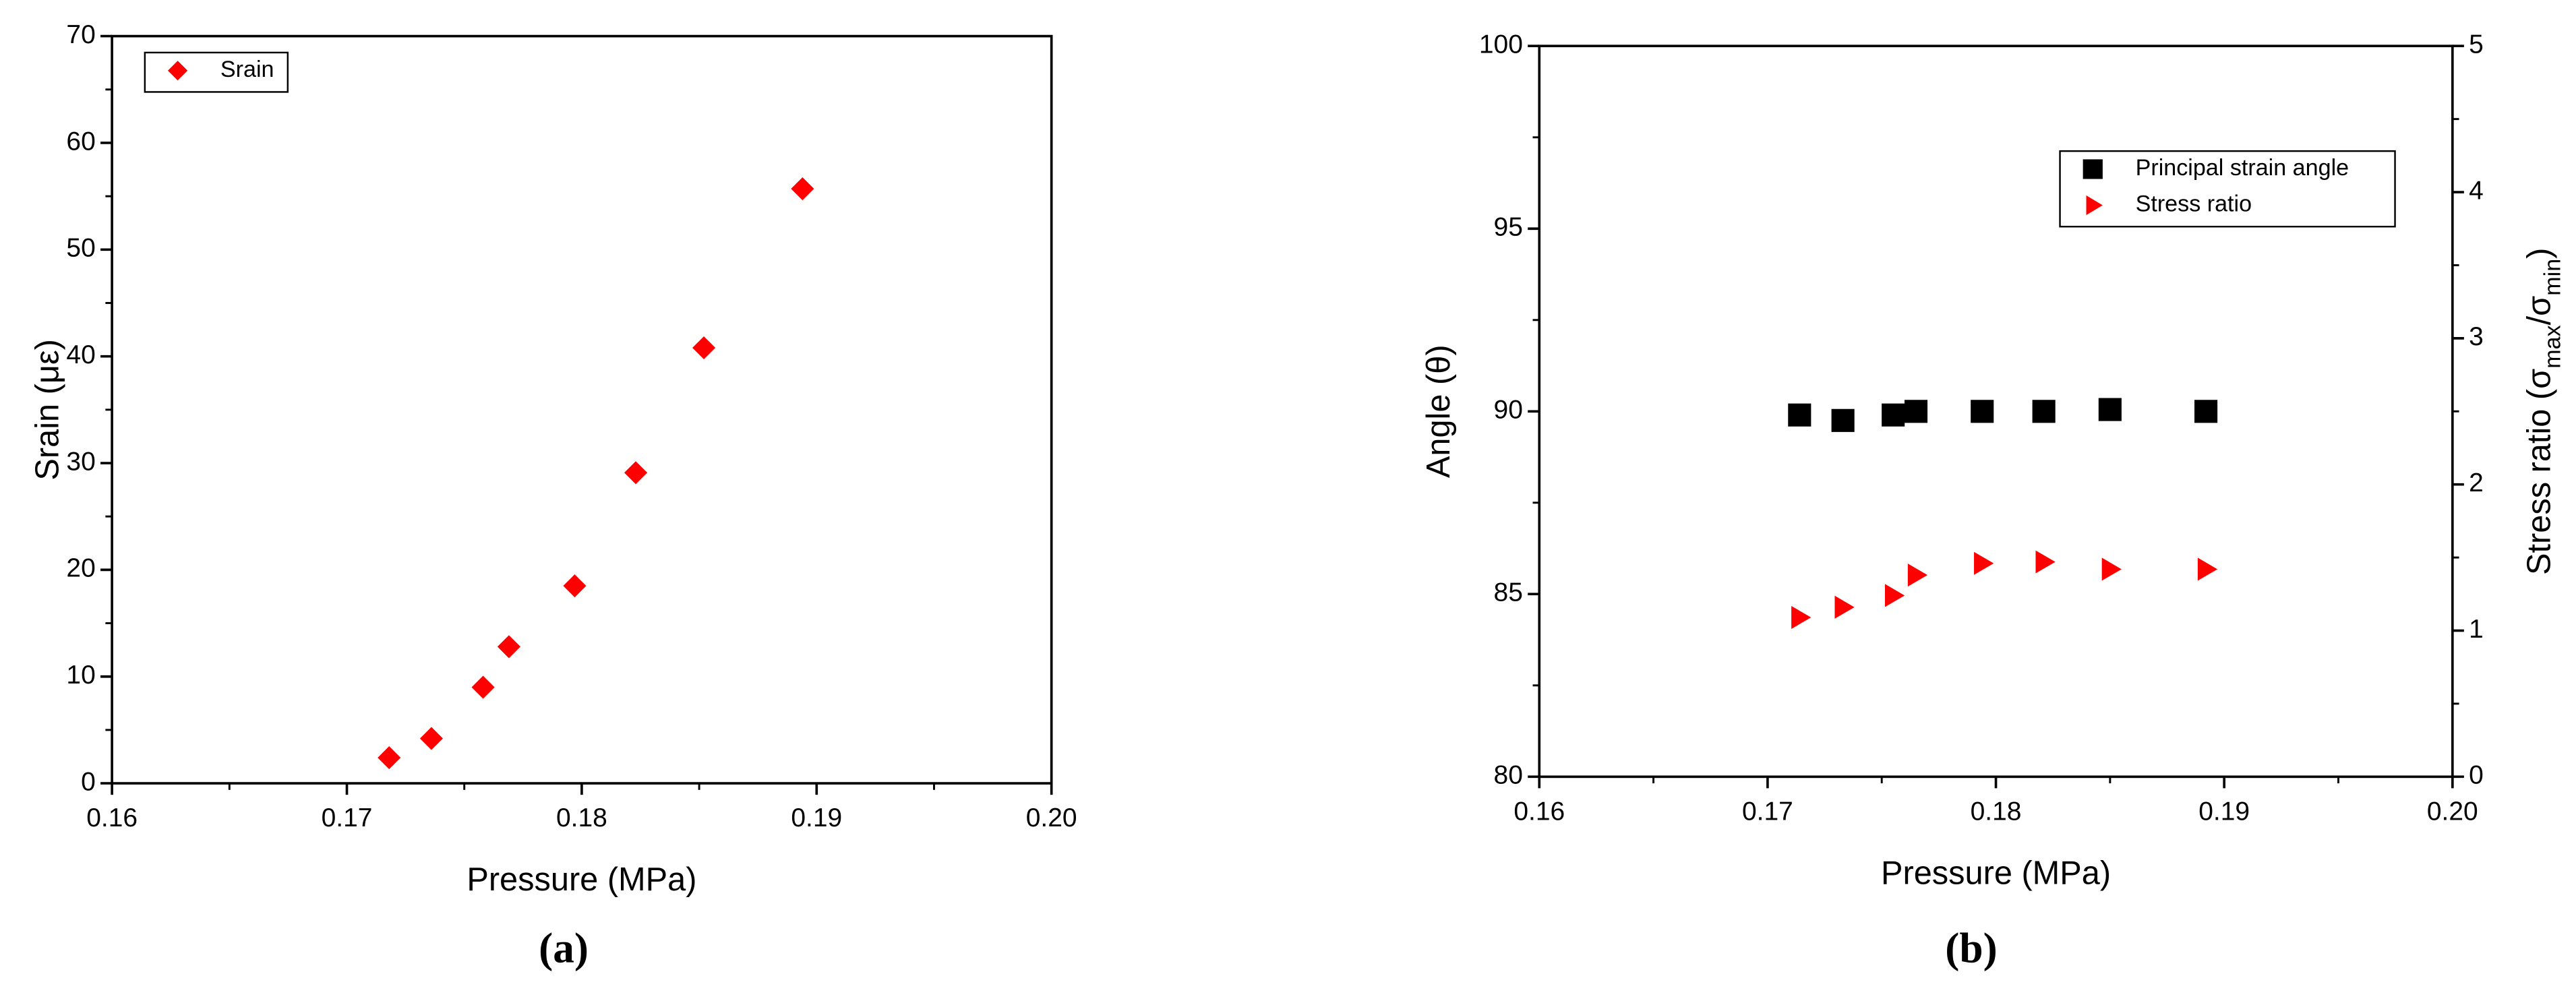  I want to click on y-tick-label: 70, so click(80, 34).